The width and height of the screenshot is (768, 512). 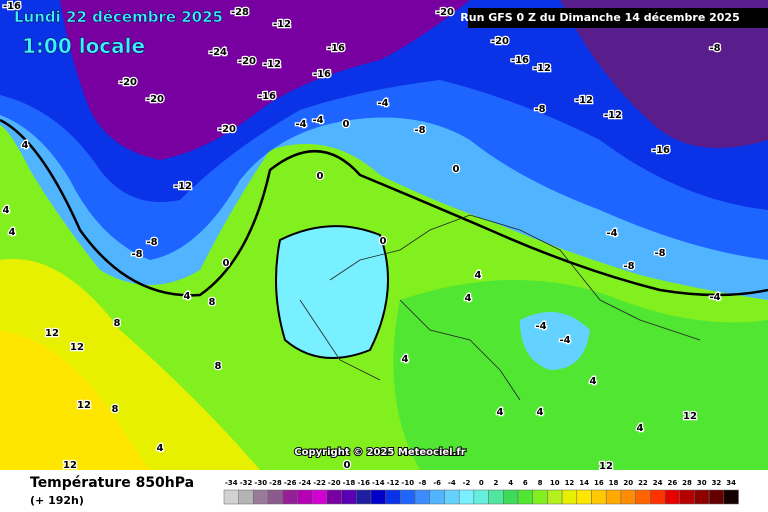 What do you see at coordinates (83, 46) in the screenshot?
I see `time: 1:00 locale` at bounding box center [83, 46].